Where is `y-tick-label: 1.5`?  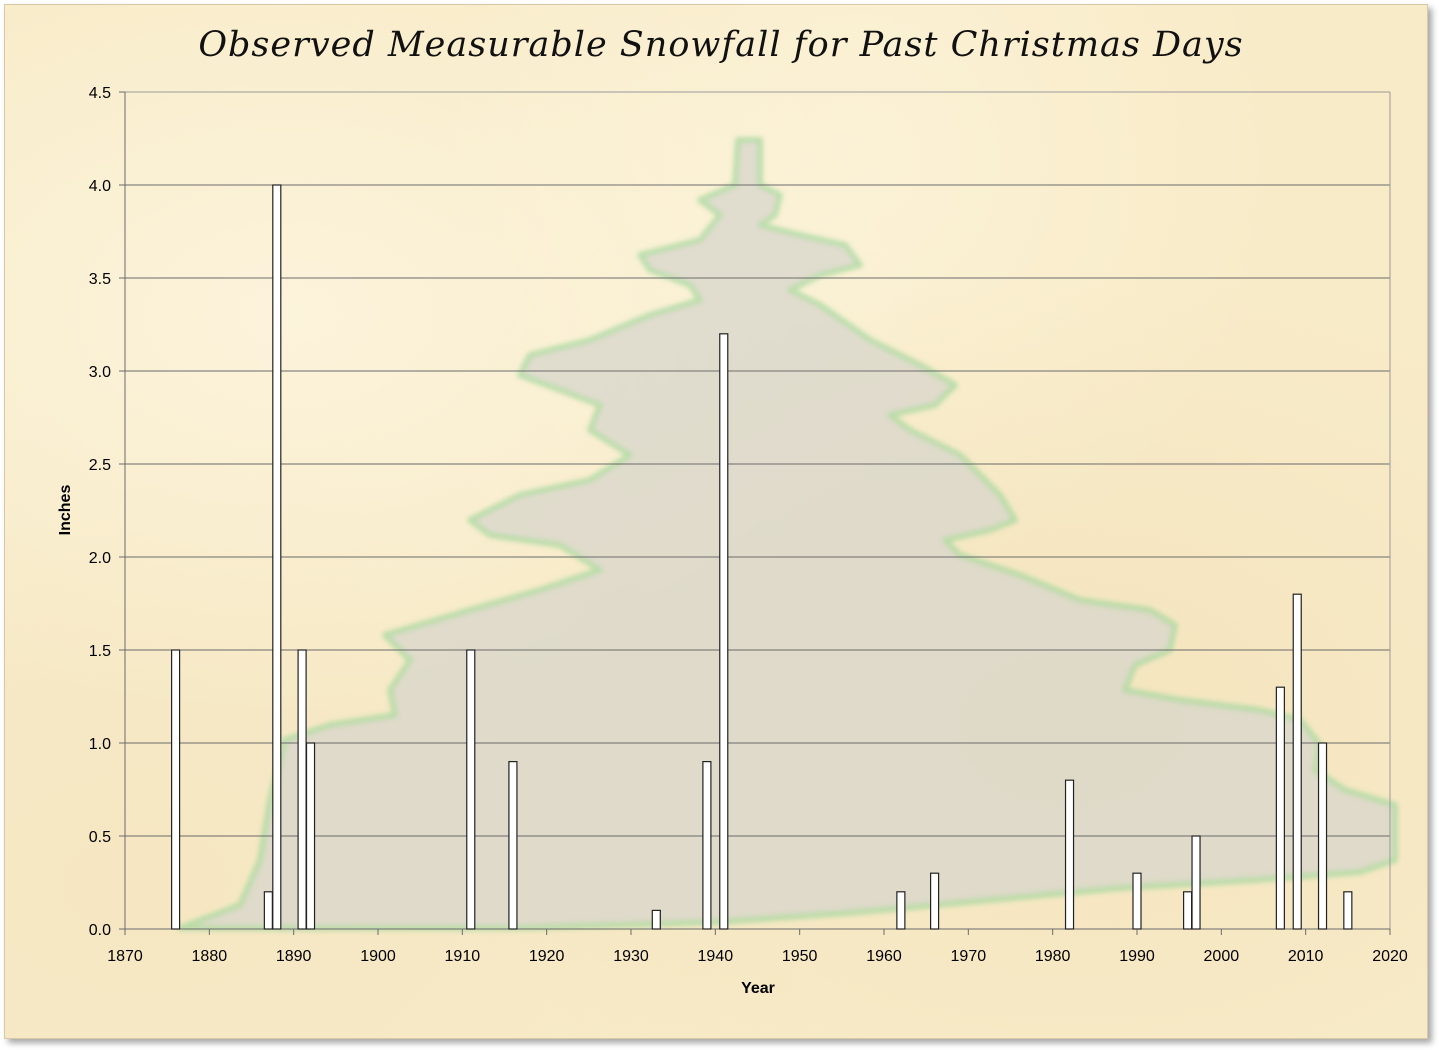 y-tick-label: 1.5 is located at coordinates (100, 651).